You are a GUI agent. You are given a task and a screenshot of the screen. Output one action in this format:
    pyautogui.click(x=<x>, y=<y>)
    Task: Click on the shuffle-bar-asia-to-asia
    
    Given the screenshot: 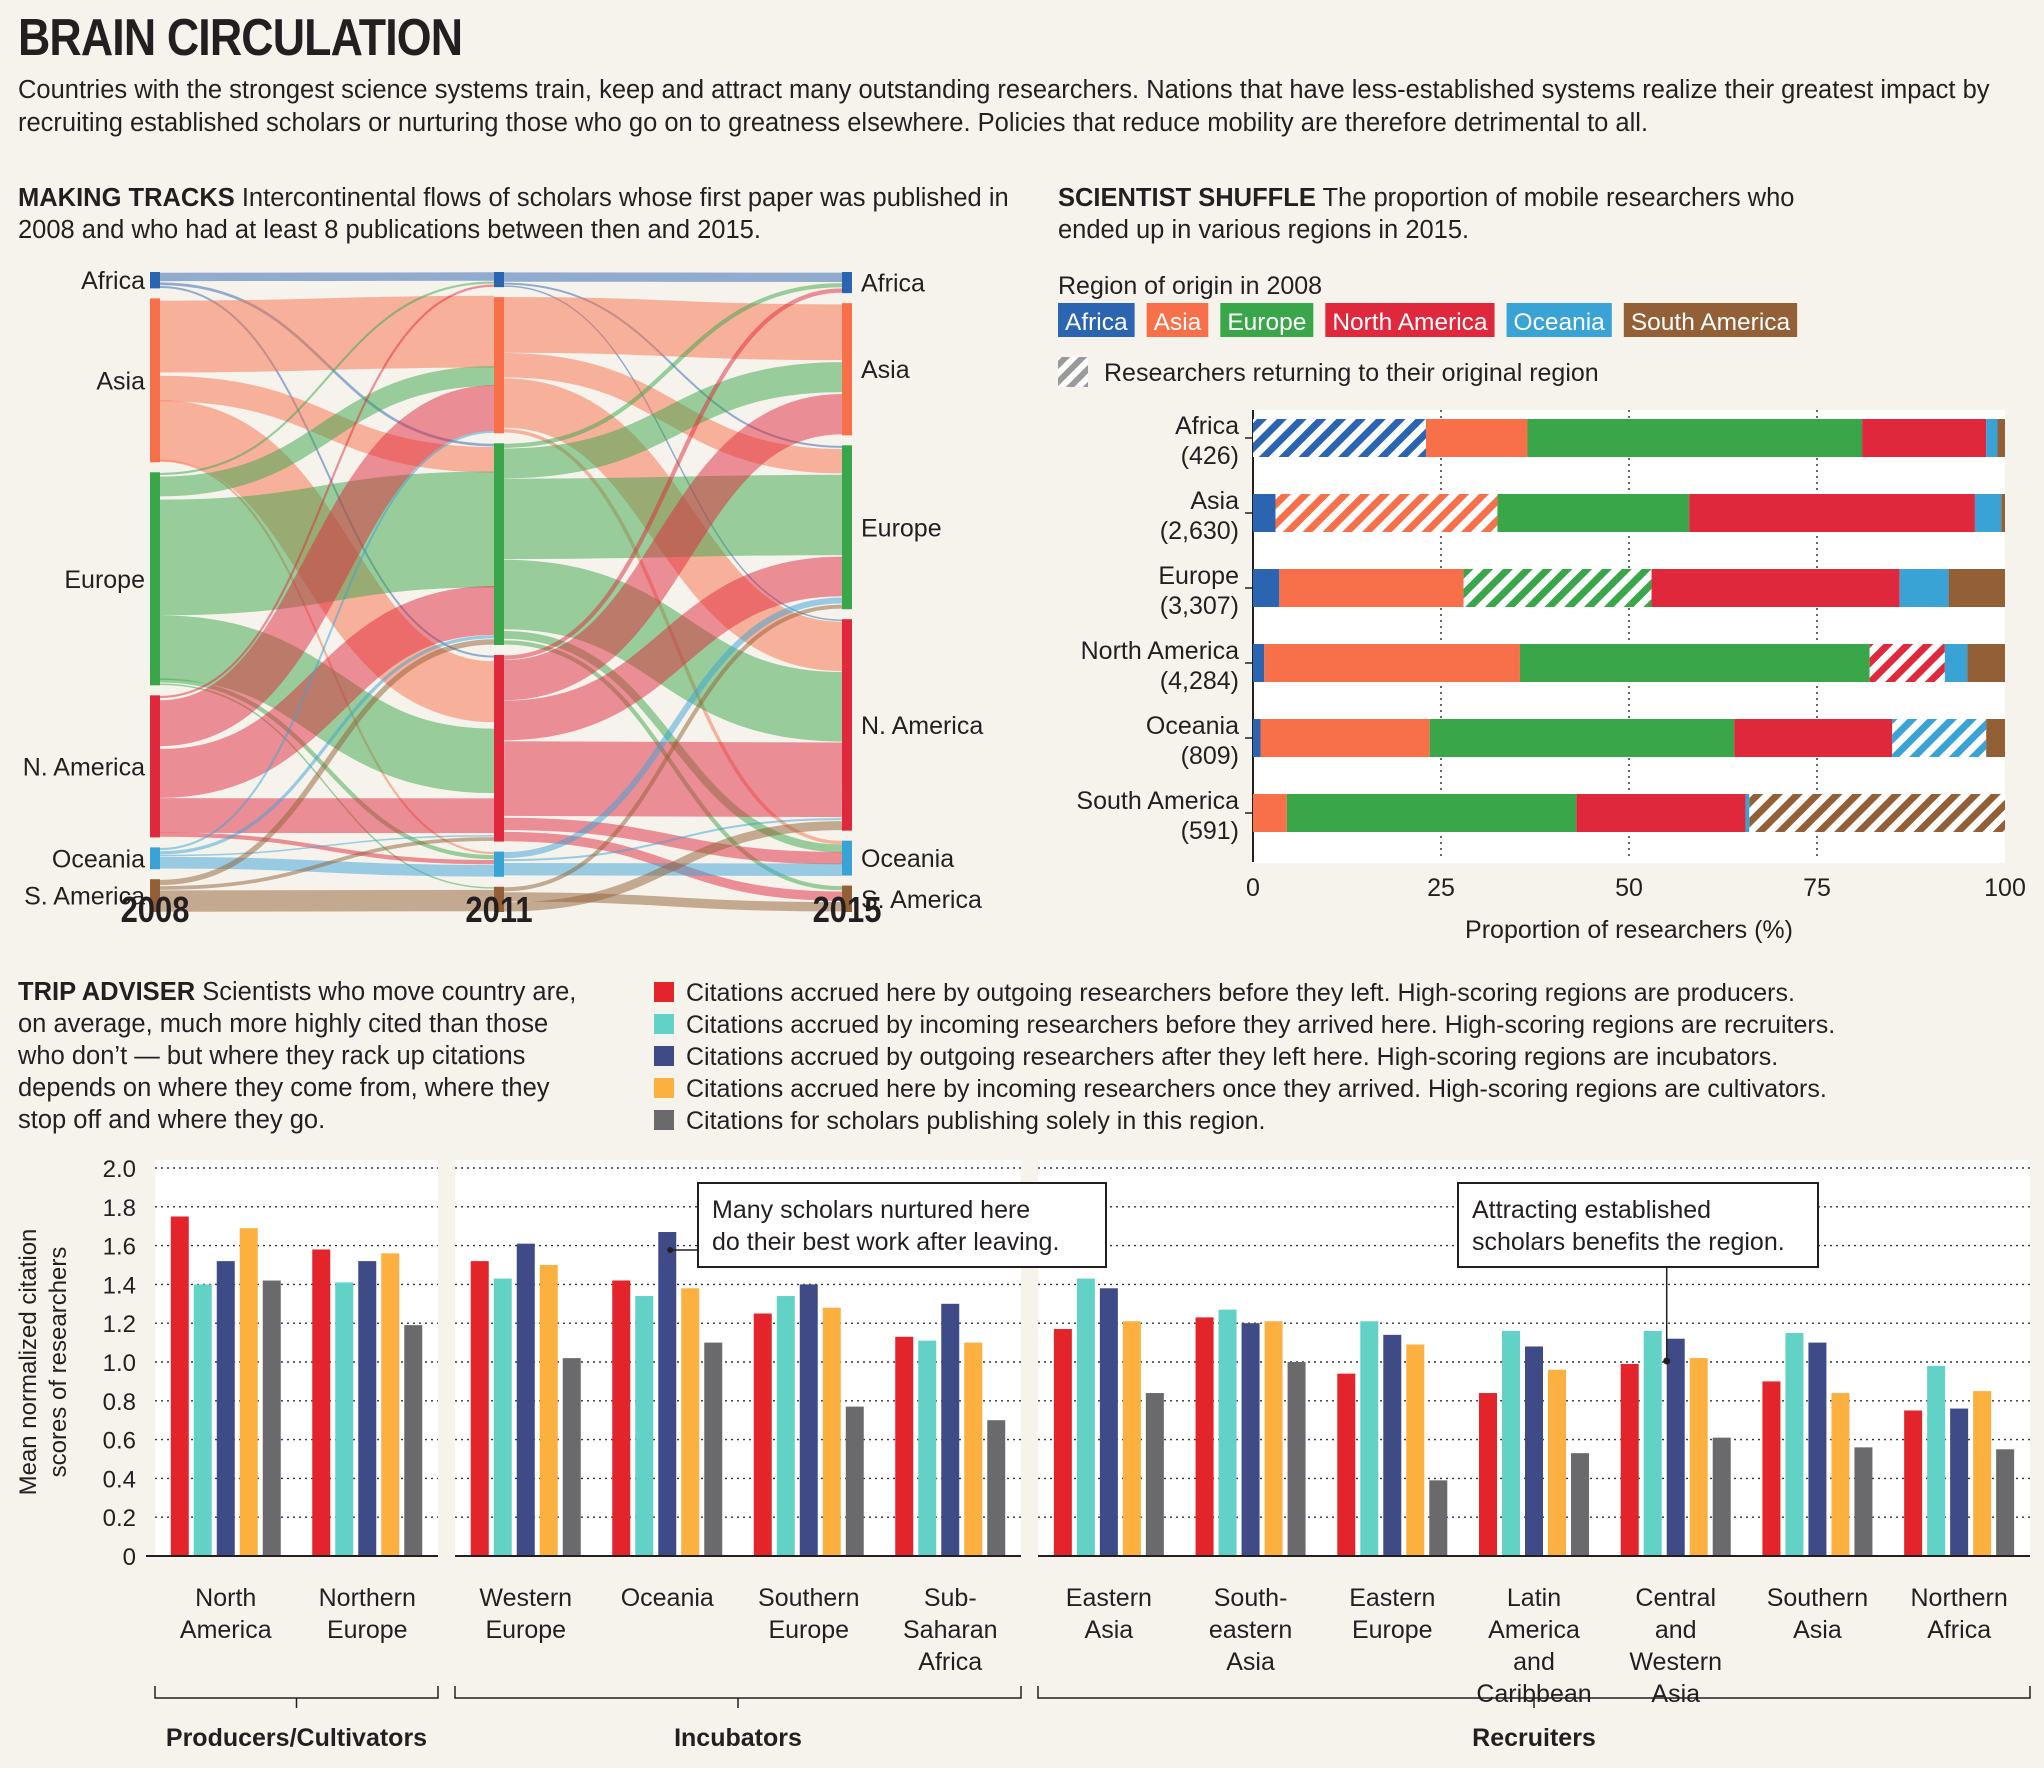 What is the action you would take?
    pyautogui.click(x=1386, y=513)
    